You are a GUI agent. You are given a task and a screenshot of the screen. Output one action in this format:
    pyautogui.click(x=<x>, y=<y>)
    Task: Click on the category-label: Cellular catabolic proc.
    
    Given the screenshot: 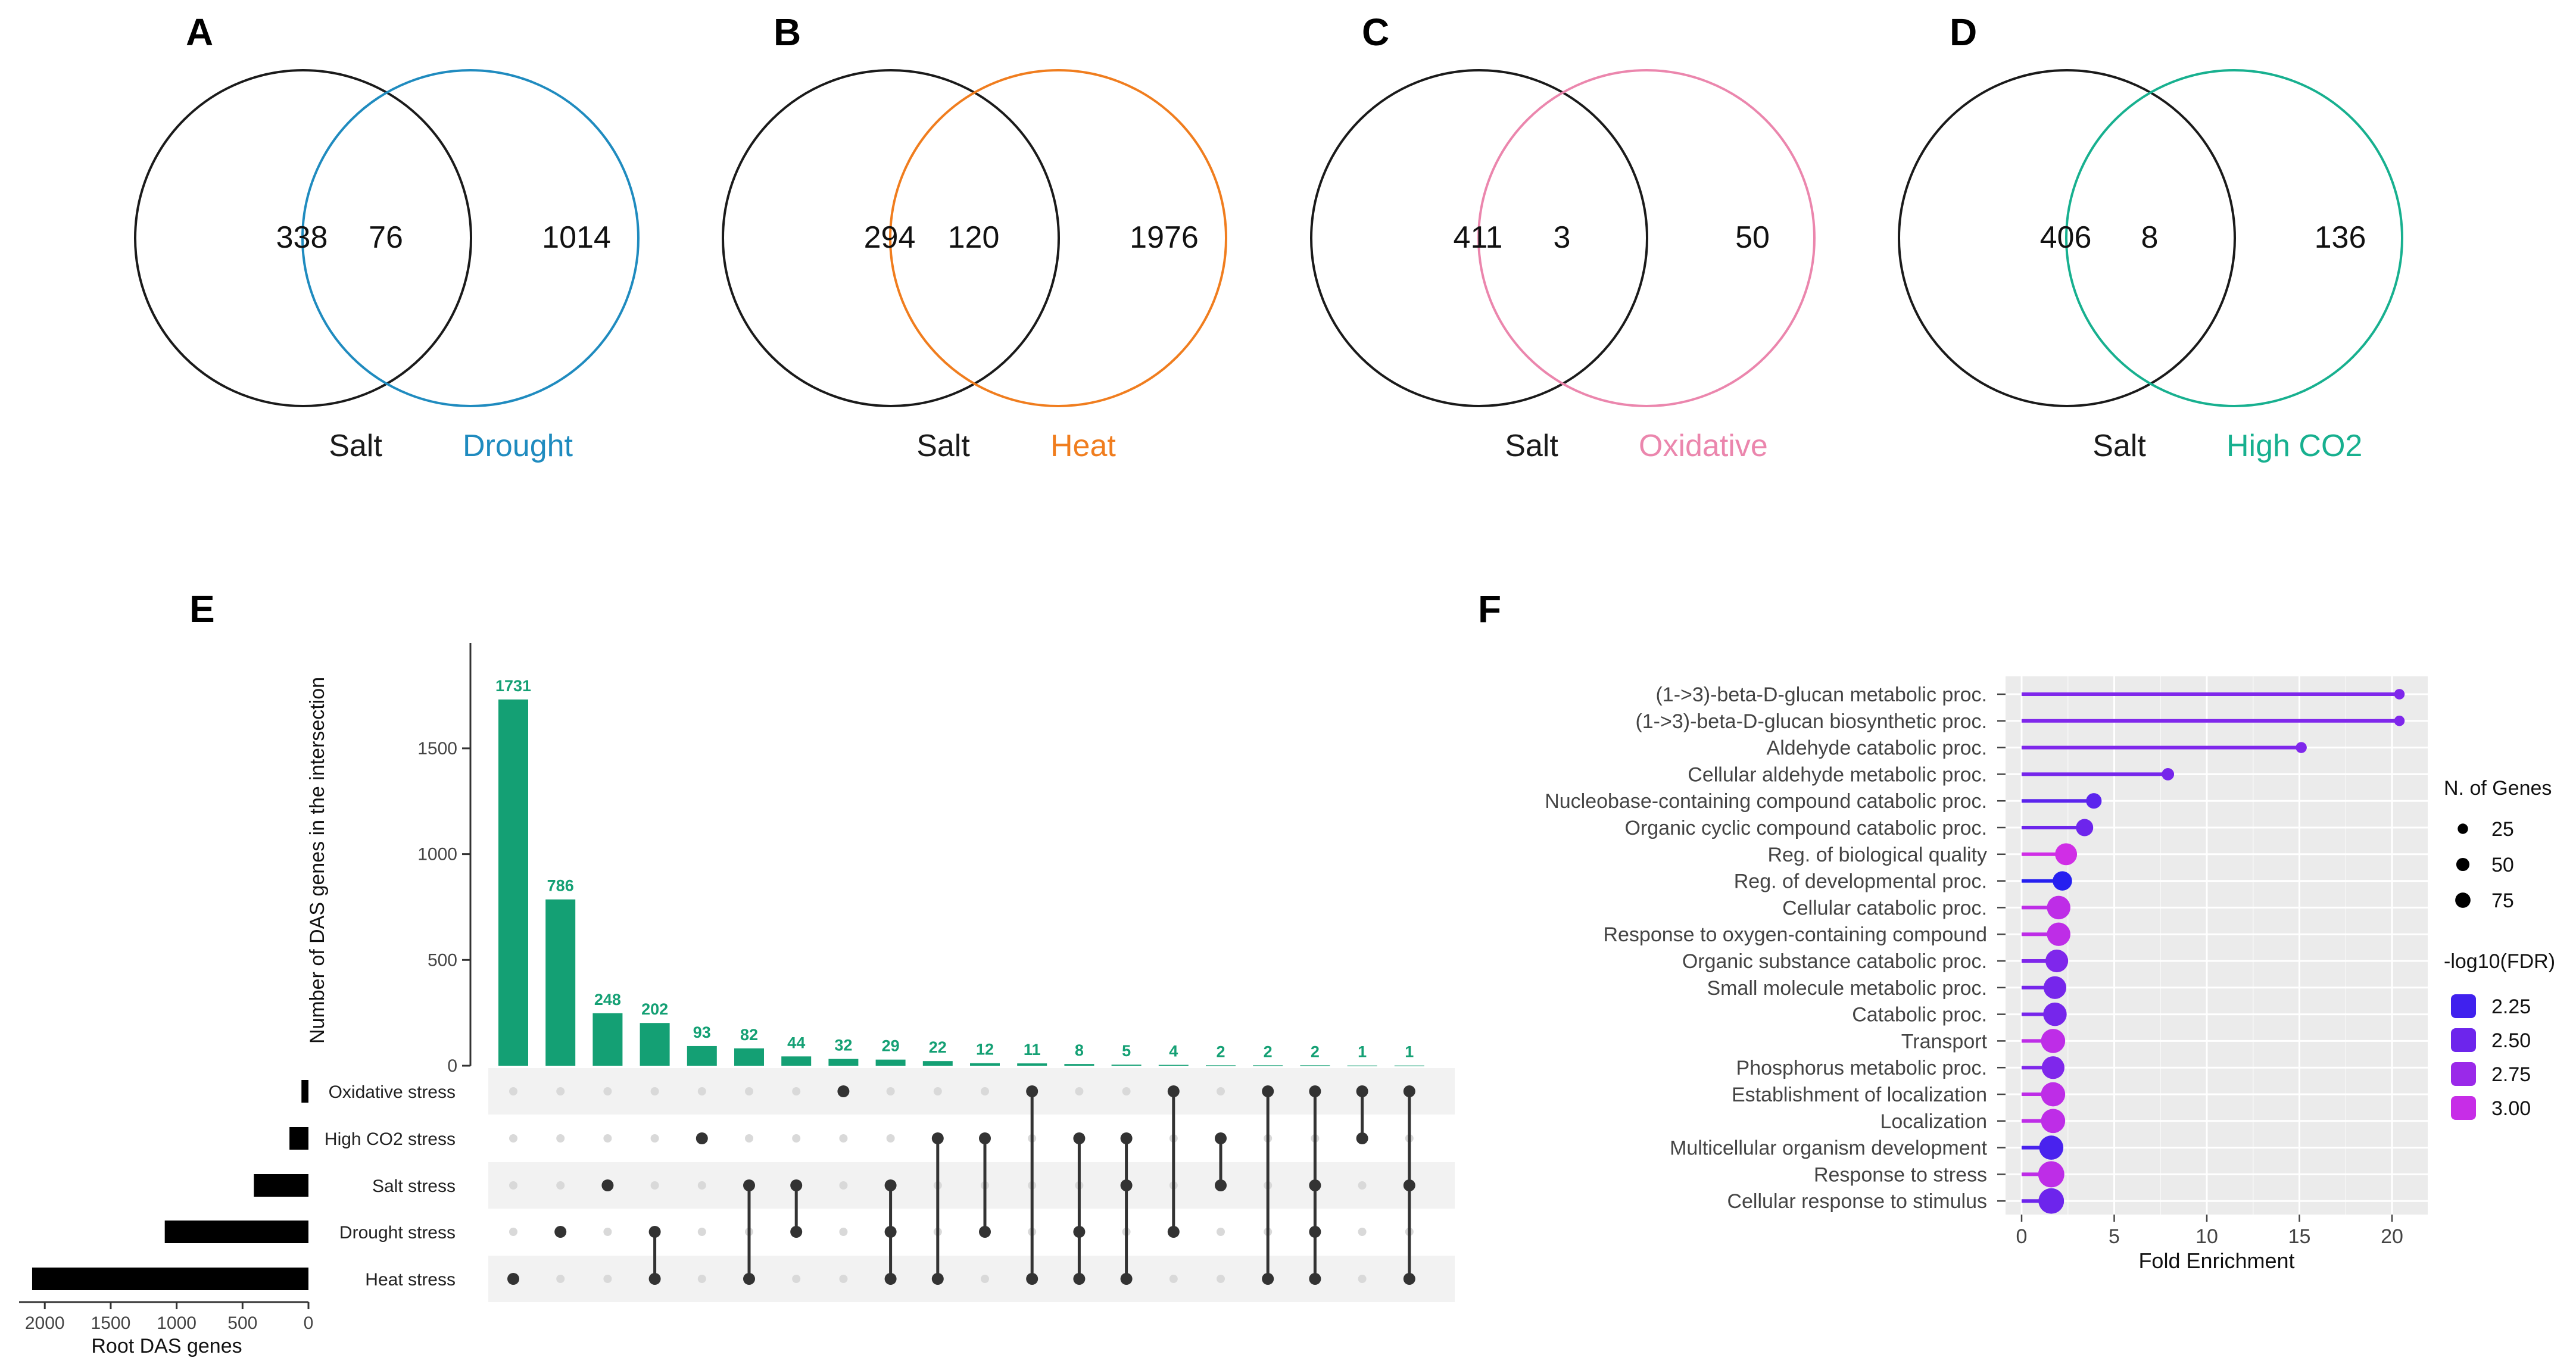 What is the action you would take?
    pyautogui.click(x=1884, y=908)
    